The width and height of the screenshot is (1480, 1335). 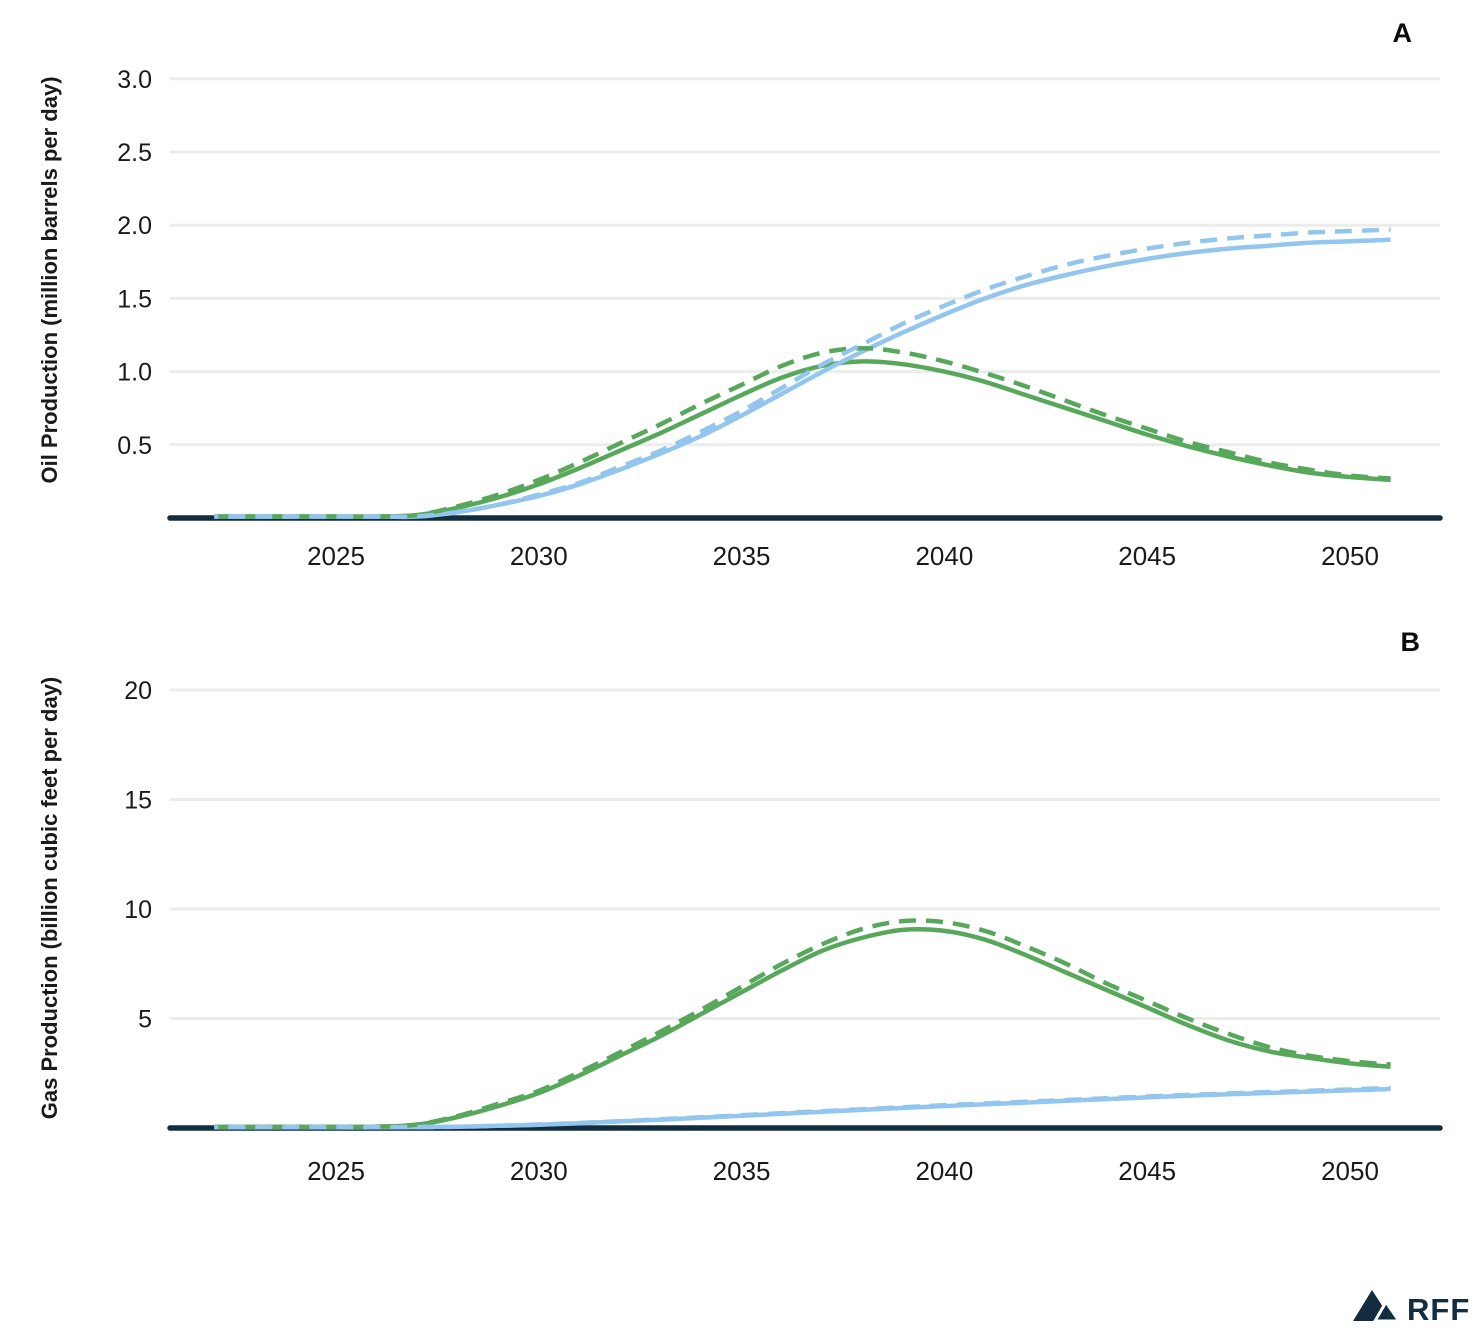 I want to click on y-tick-label: 20, so click(x=138, y=691).